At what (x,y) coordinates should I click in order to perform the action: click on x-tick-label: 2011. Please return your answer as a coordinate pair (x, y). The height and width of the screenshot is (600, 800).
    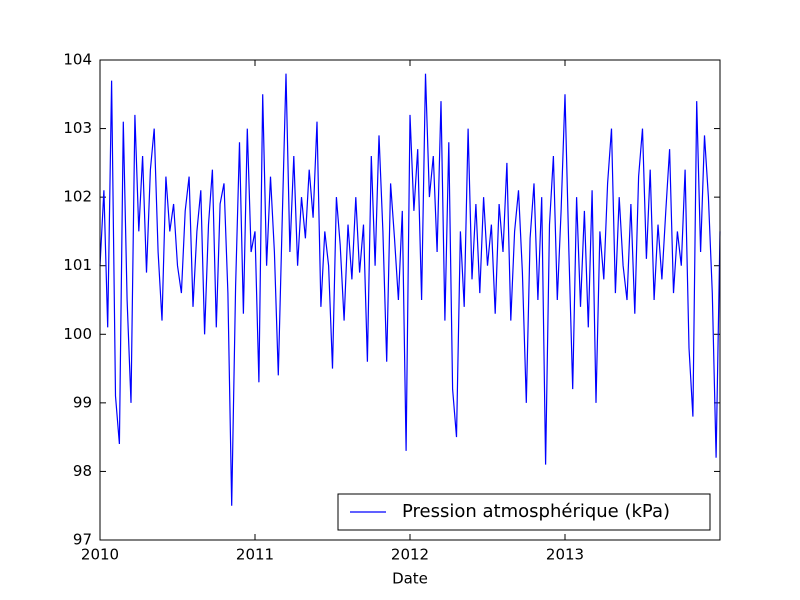
    Looking at the image, I should click on (255, 555).